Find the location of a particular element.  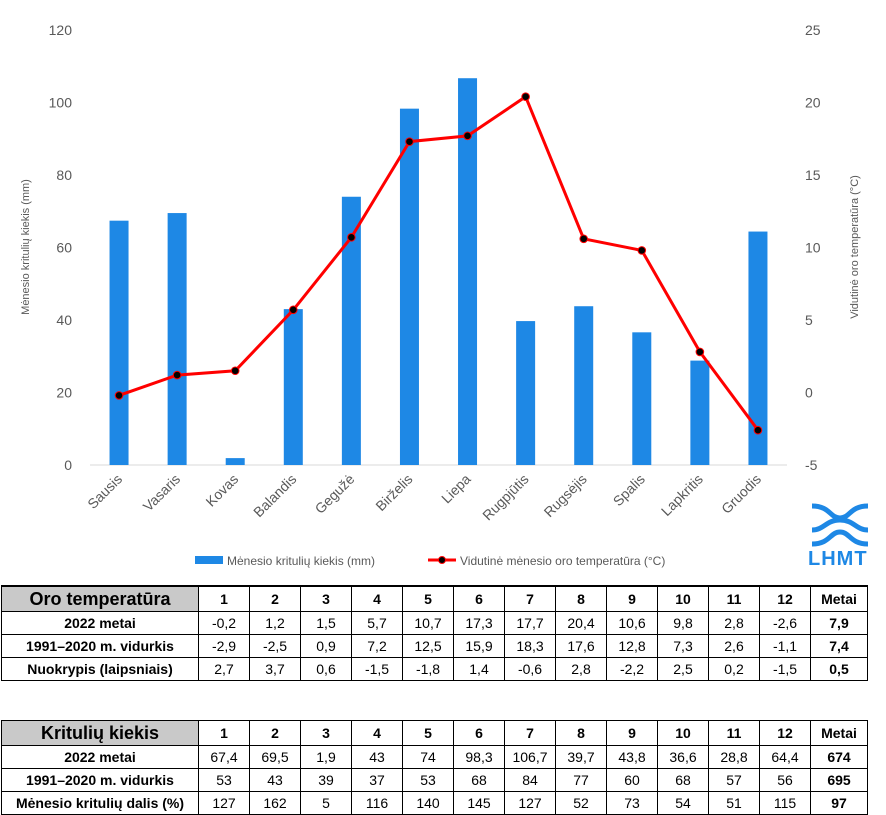

table-cell: 54 is located at coordinates (683, 803).